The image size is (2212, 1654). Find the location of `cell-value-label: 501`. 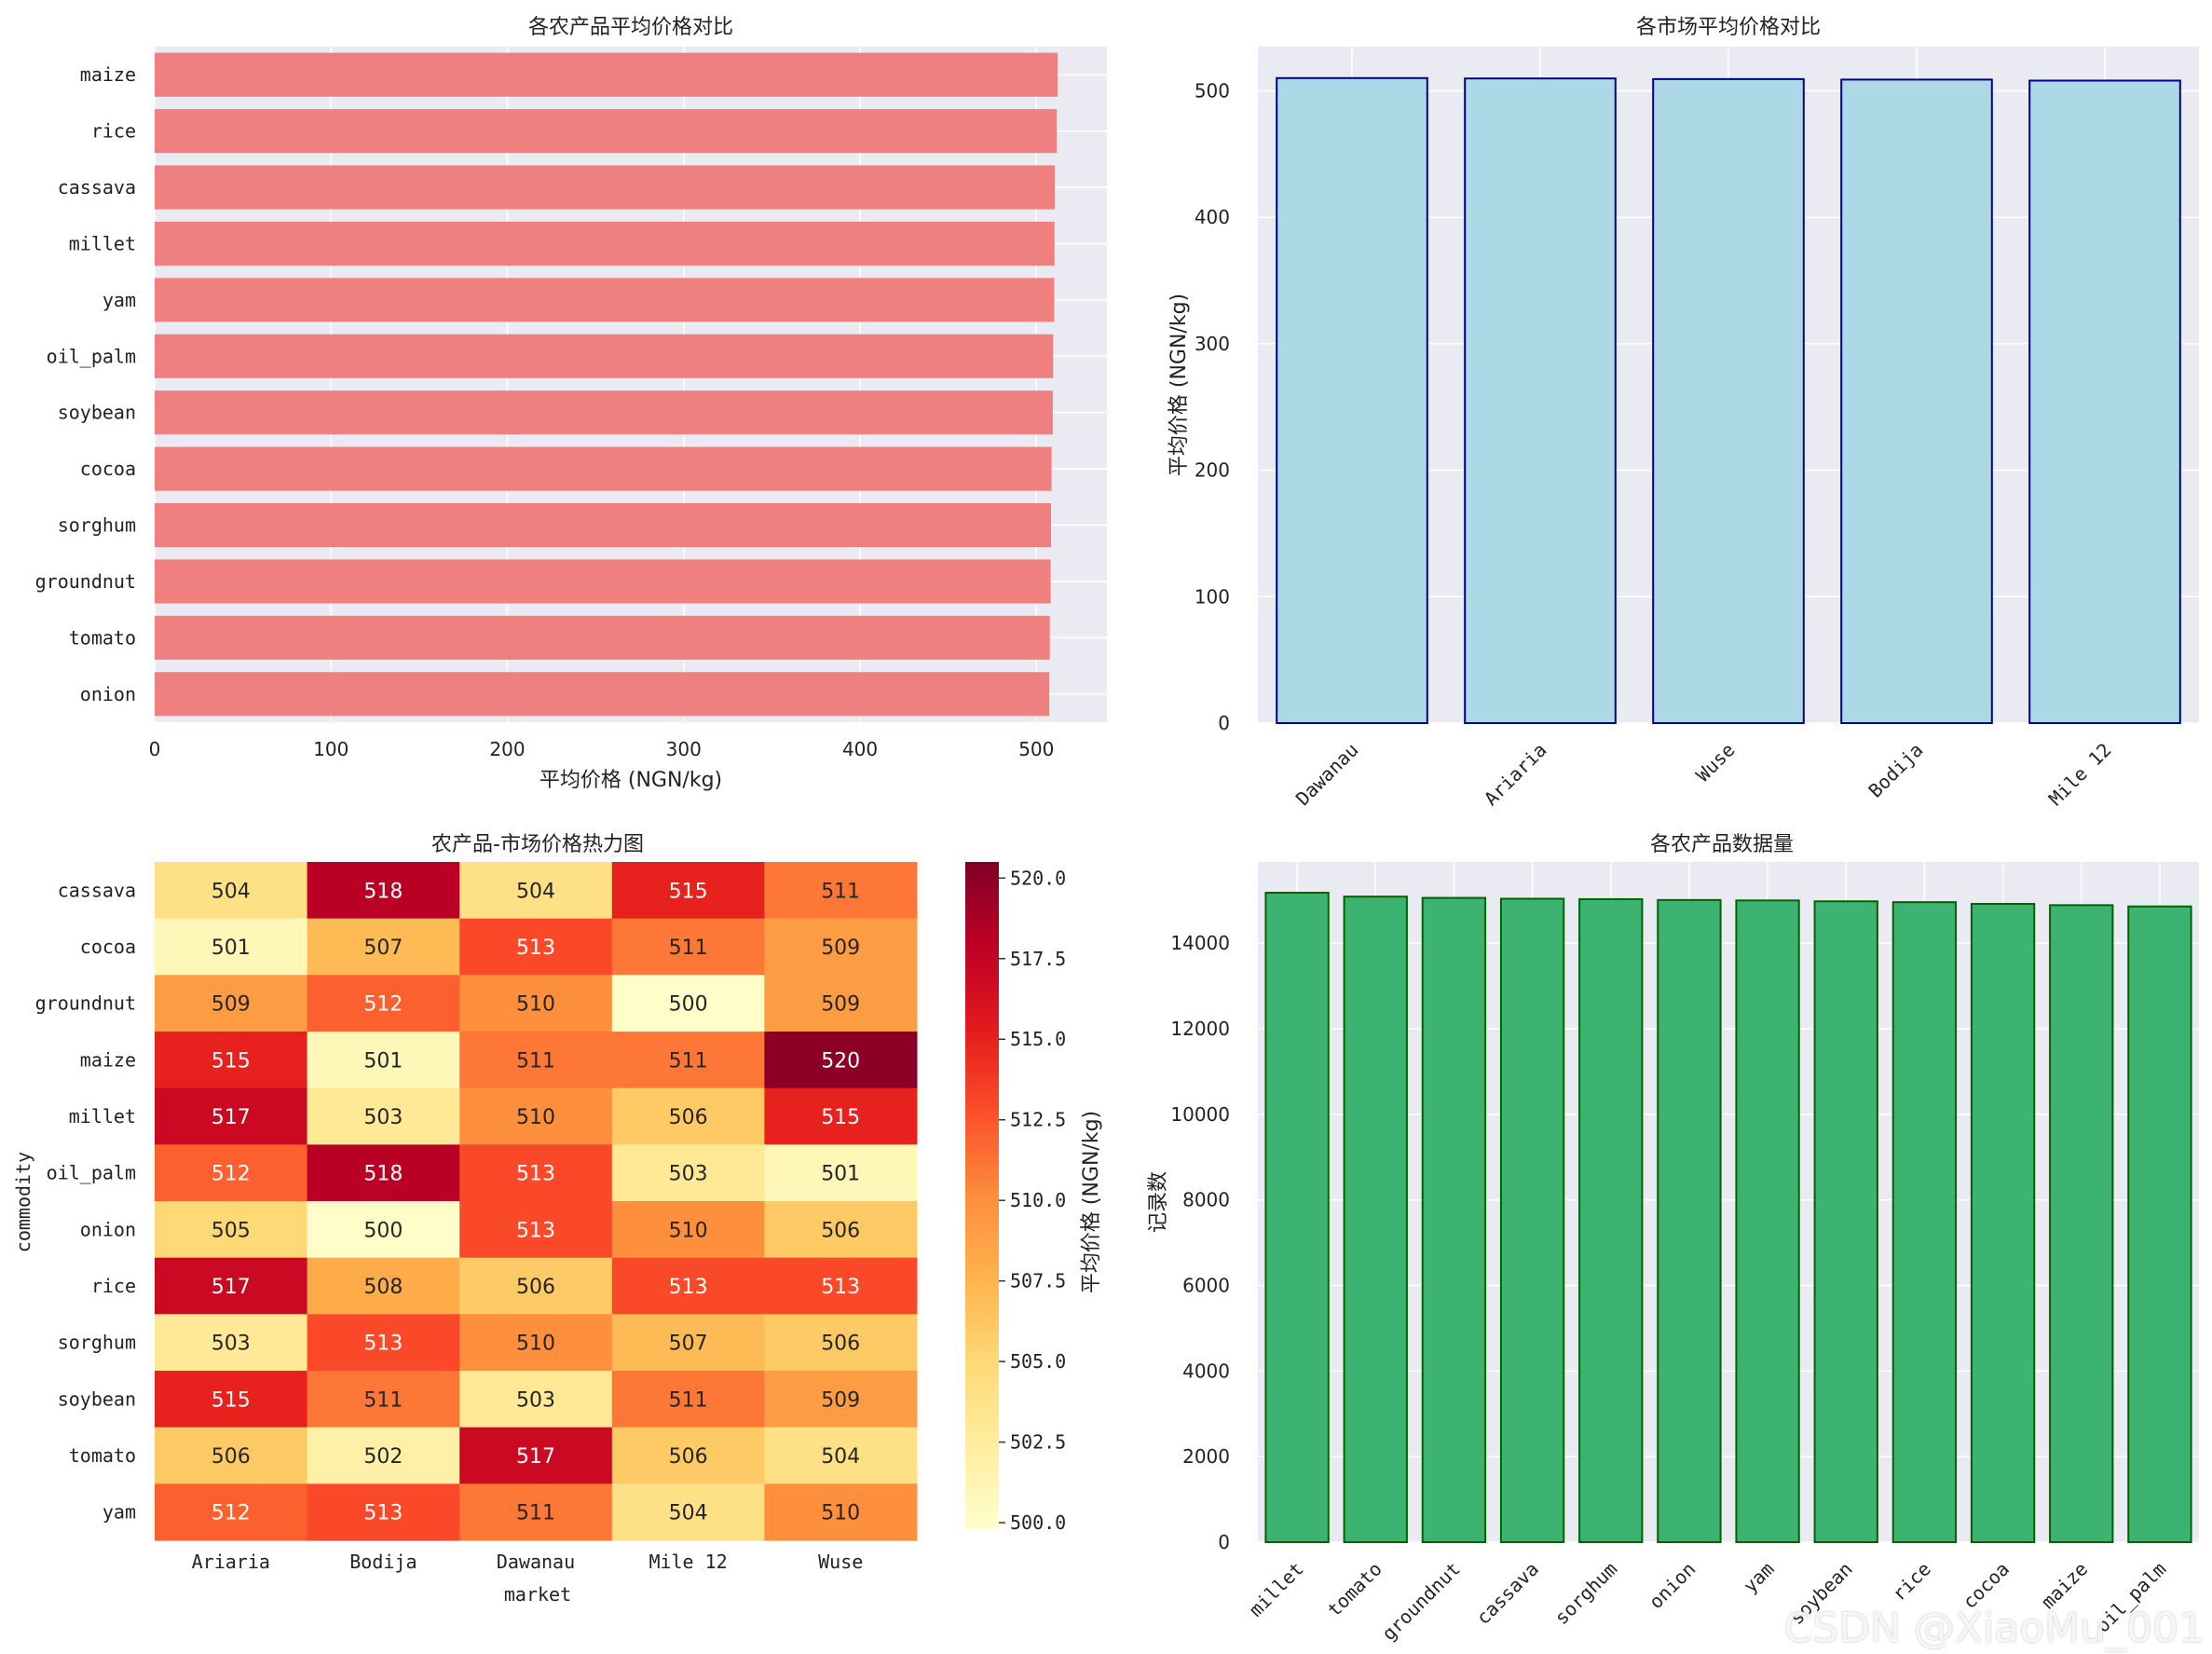

cell-value-label: 501 is located at coordinates (383, 1061).